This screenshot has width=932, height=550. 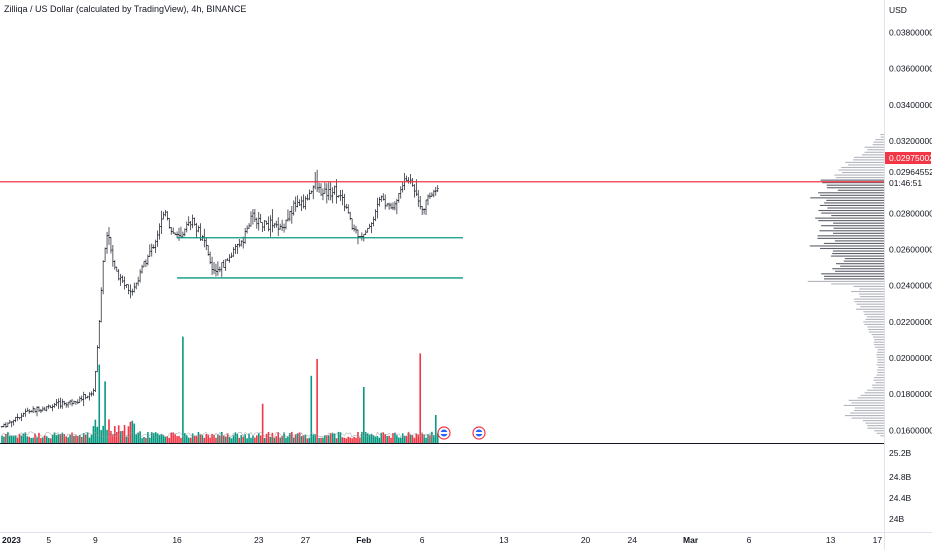 I want to click on time-tick-label: 17, so click(x=878, y=540).